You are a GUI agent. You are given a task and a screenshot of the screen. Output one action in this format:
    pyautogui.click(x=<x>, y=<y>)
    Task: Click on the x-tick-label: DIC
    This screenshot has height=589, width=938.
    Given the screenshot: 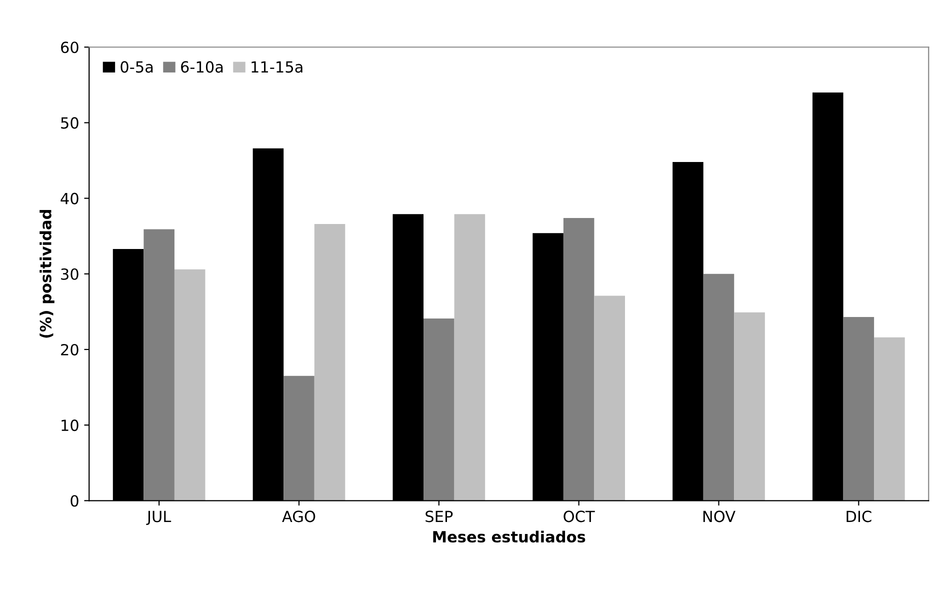 What is the action you would take?
    pyautogui.click(x=859, y=516)
    